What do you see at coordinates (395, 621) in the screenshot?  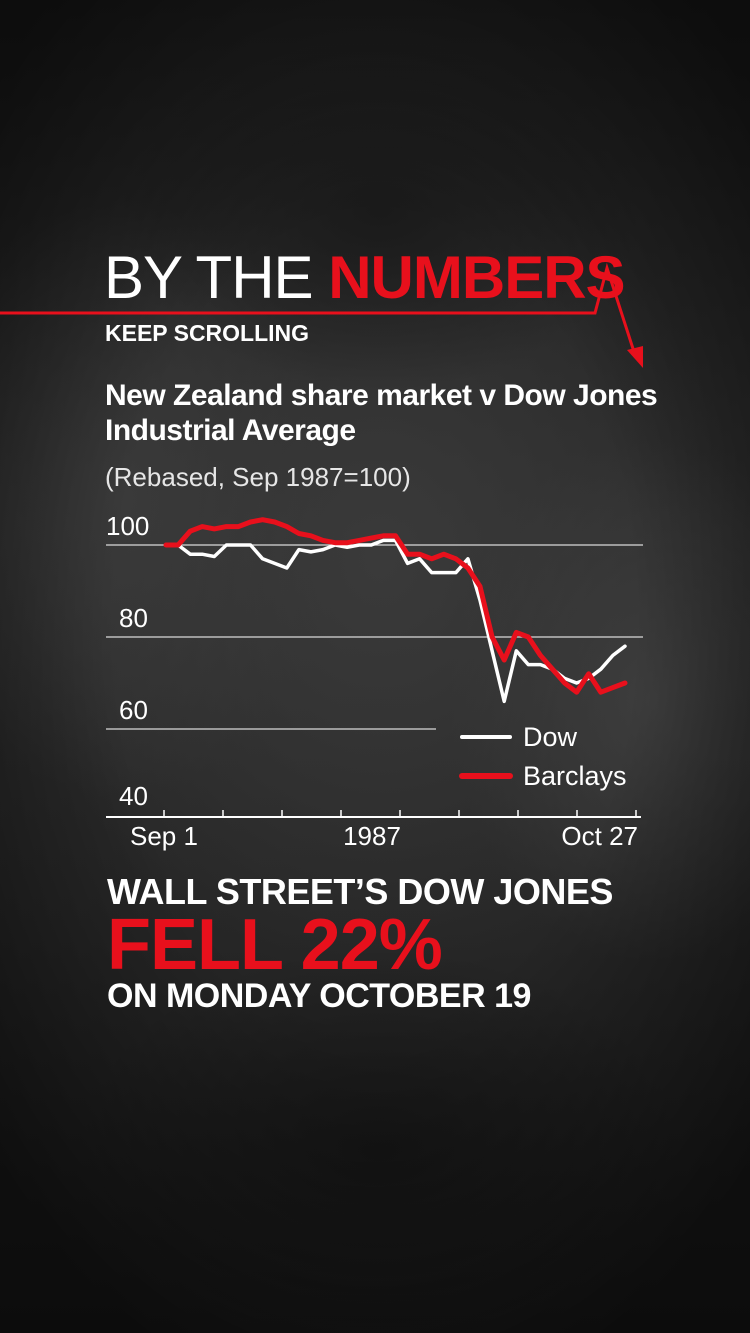 I see `series-line-dow` at bounding box center [395, 621].